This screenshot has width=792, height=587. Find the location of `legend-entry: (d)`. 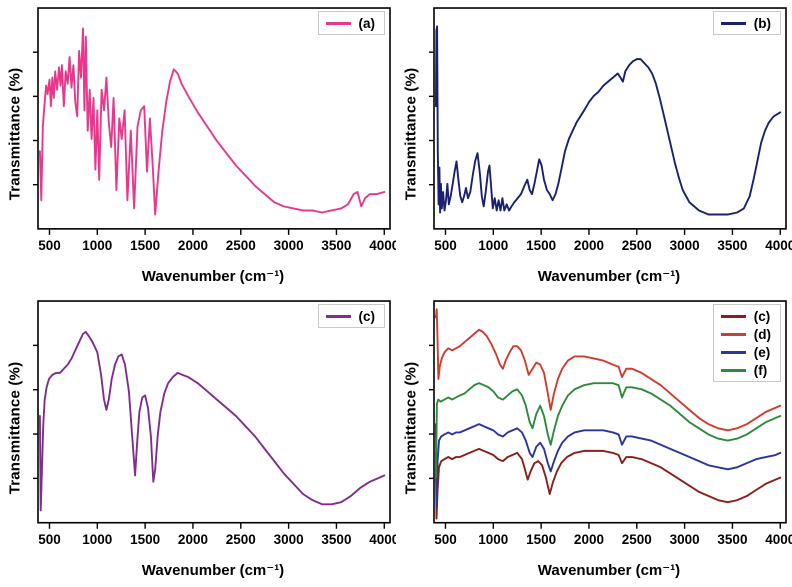

legend-entry: (d) is located at coordinates (745, 334).